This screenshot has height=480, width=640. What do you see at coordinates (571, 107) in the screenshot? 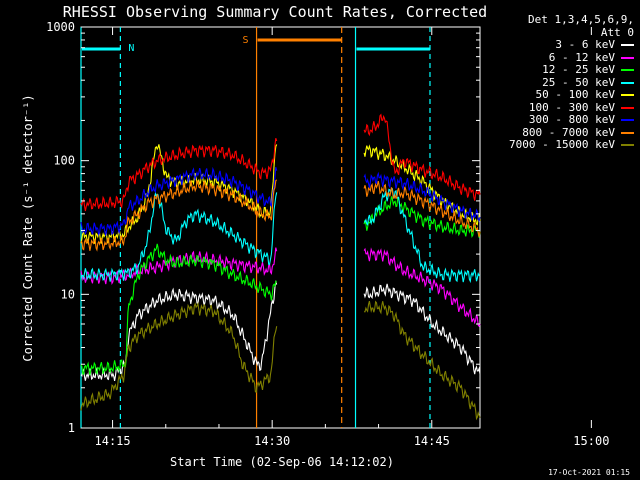
I see `legend-label: 100 - 300 keV` at bounding box center [571, 107].